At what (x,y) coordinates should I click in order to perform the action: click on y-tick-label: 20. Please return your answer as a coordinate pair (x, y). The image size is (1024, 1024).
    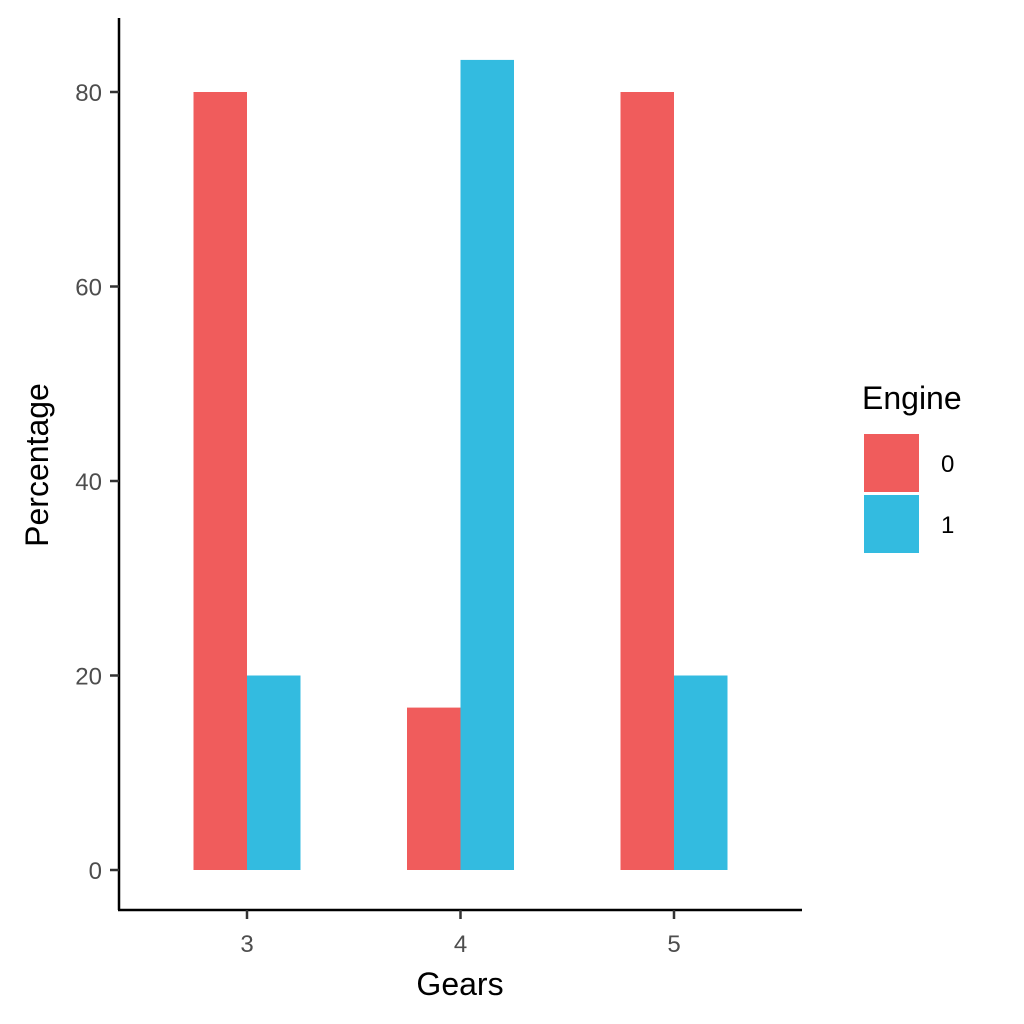
    Looking at the image, I should click on (88, 677).